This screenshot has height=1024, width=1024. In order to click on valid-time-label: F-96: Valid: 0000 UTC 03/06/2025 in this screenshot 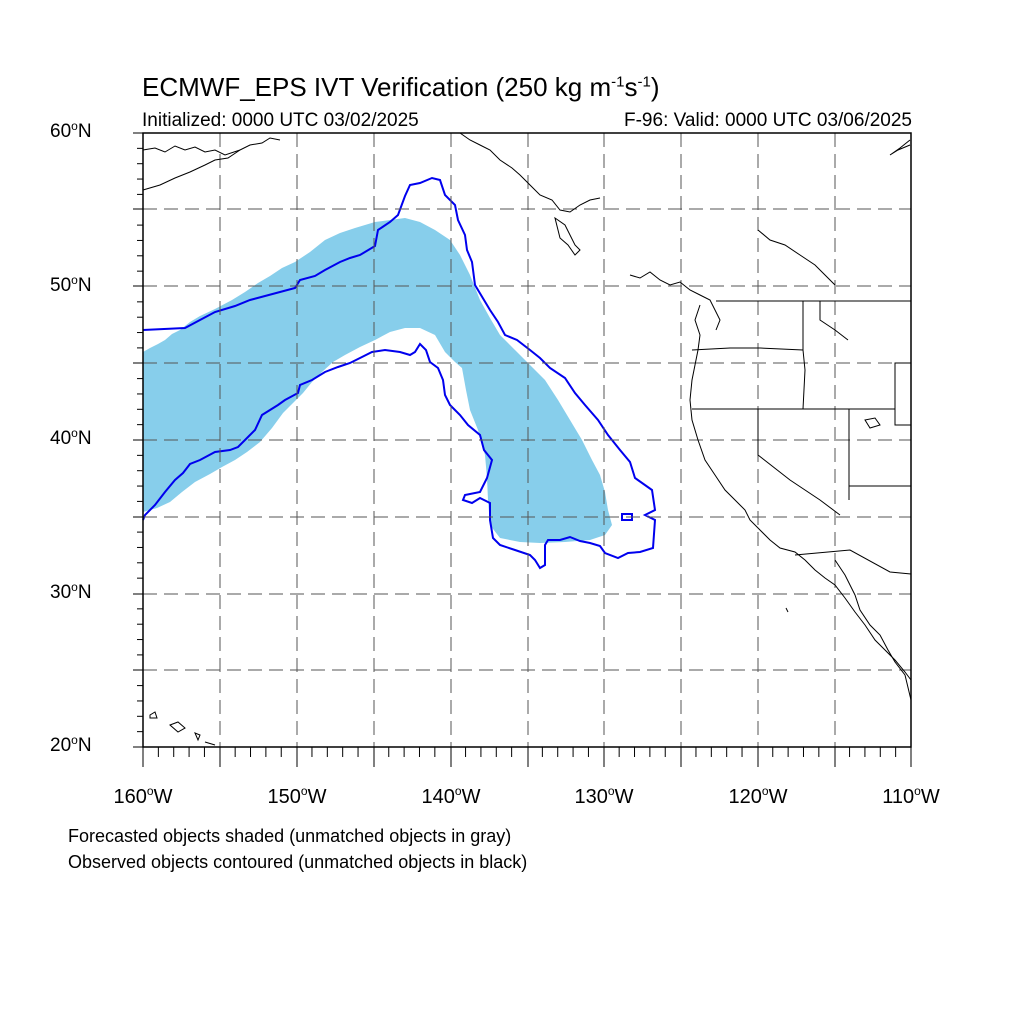, I will do `click(768, 120)`.